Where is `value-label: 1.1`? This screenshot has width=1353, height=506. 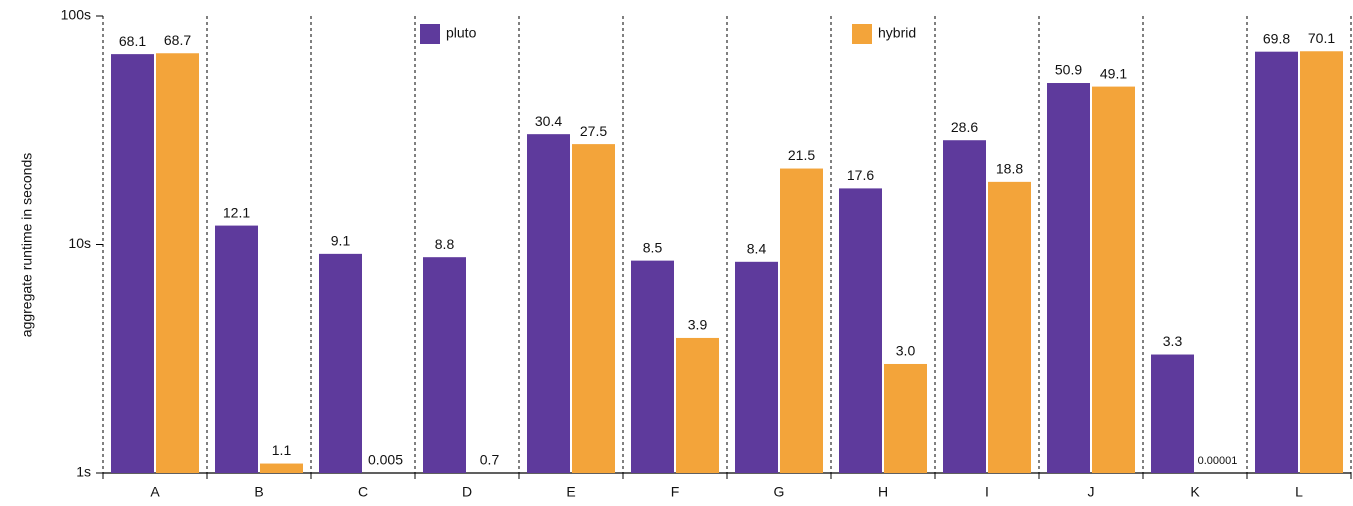 value-label: 1.1 is located at coordinates (282, 450).